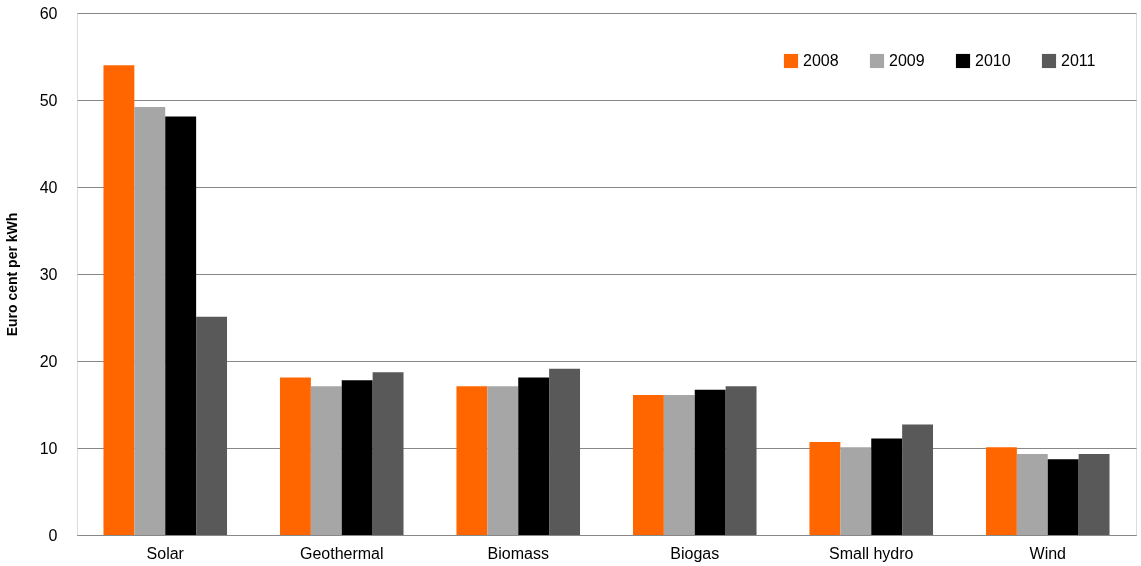 This screenshot has height=566, width=1141. Describe the element at coordinates (871, 553) in the screenshot. I see `x-tick-label: Small hydro` at that location.